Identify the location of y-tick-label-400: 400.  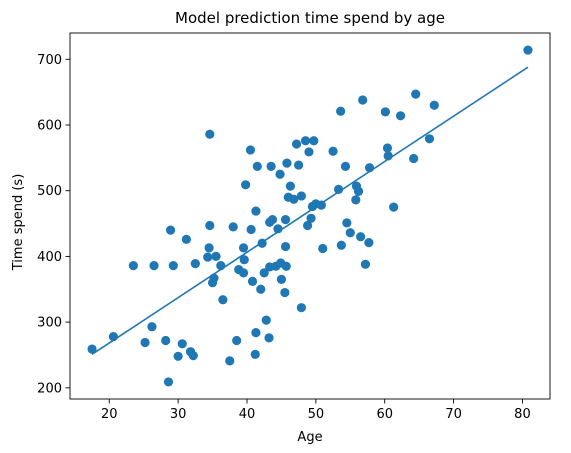
(49, 257).